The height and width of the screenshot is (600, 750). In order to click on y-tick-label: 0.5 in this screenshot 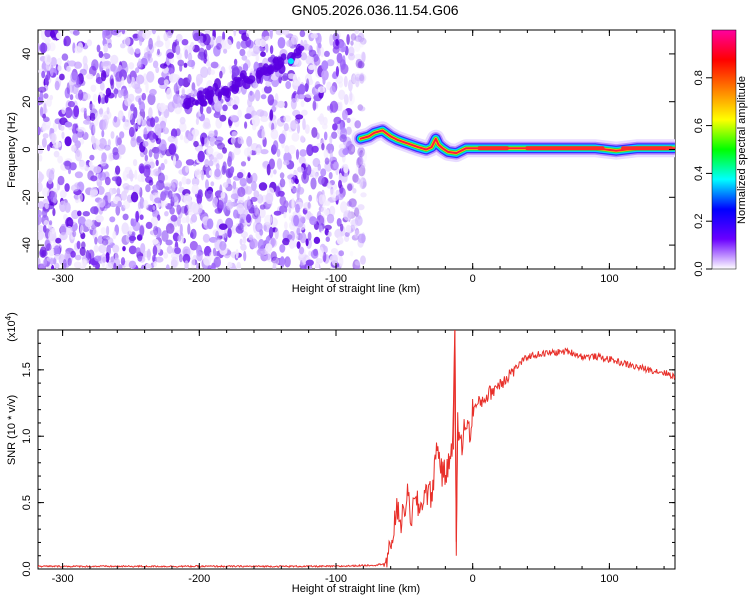, I will do `click(27, 502)`.